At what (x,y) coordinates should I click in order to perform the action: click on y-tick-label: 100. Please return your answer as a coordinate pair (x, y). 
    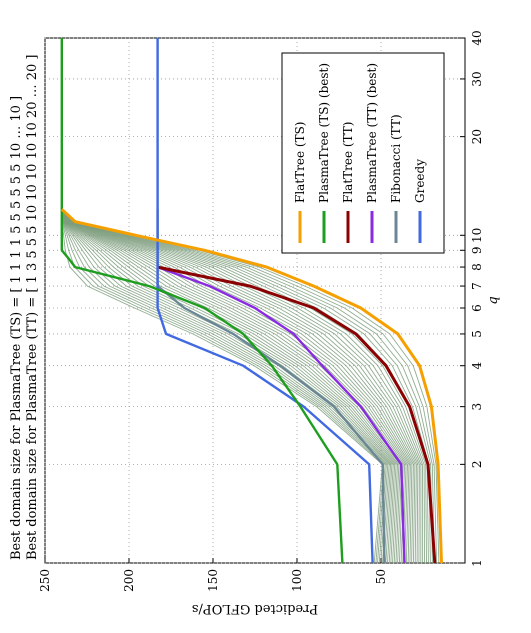
    Looking at the image, I should click on (297, 580).